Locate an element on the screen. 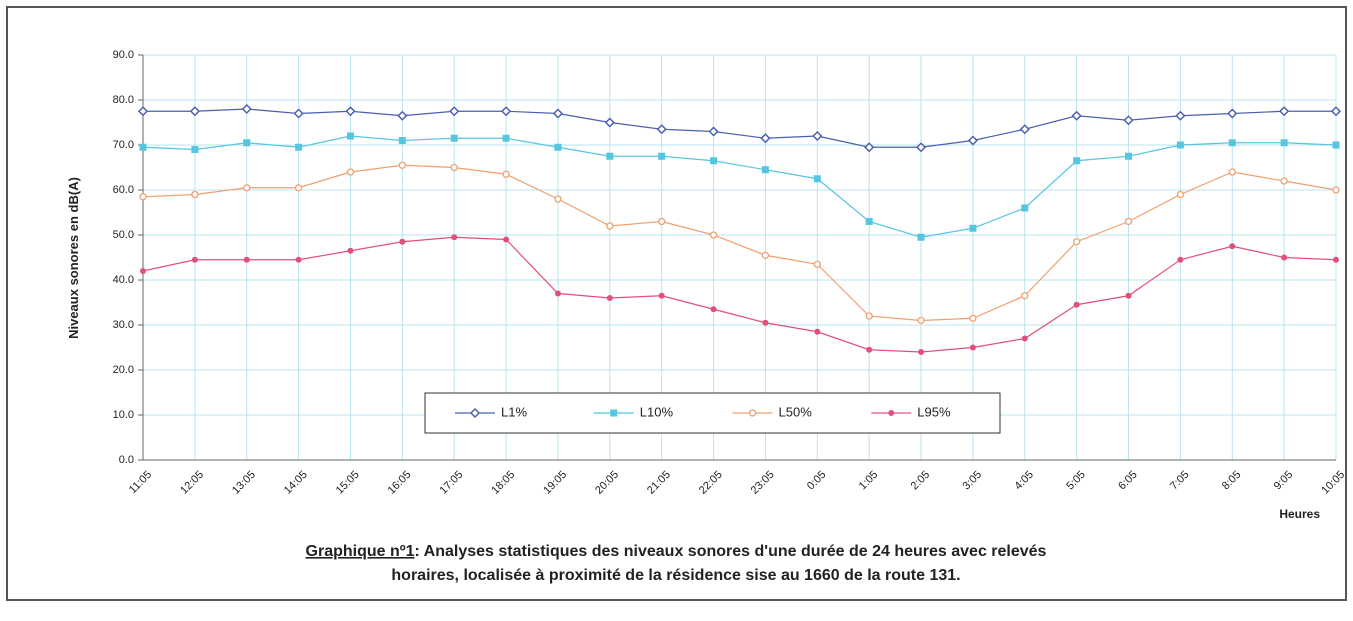 The height and width of the screenshot is (621, 1353). legend-label: L95% is located at coordinates (934, 411).